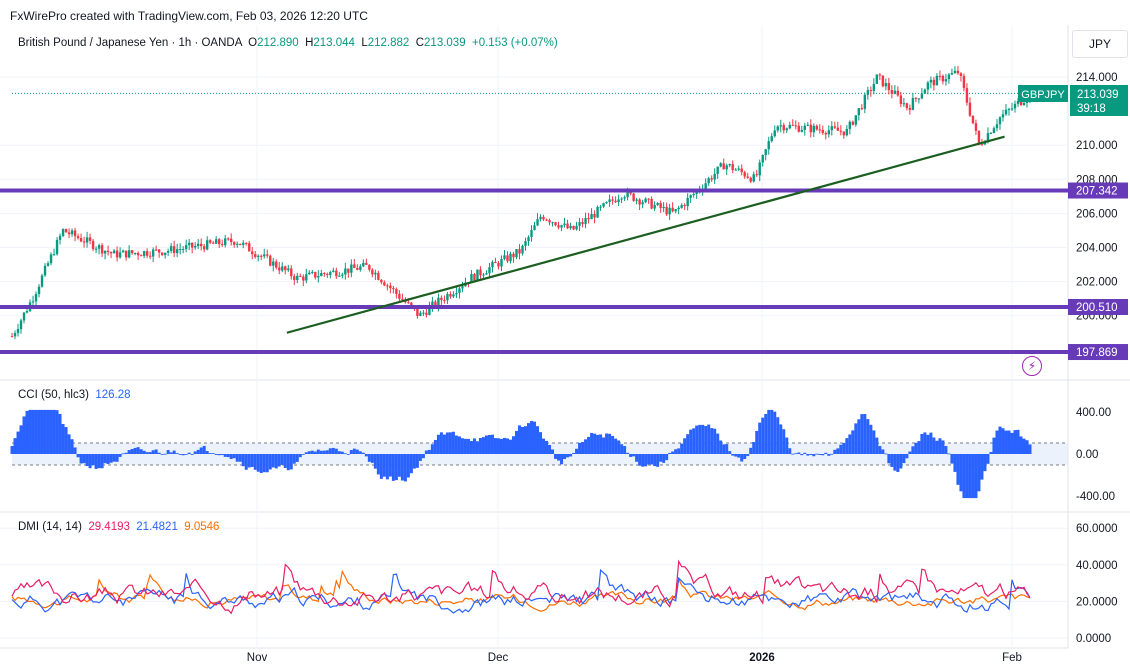 This screenshot has height=664, width=1130. I want to click on lightning-alert-icon: ⚡, so click(1032, 366).